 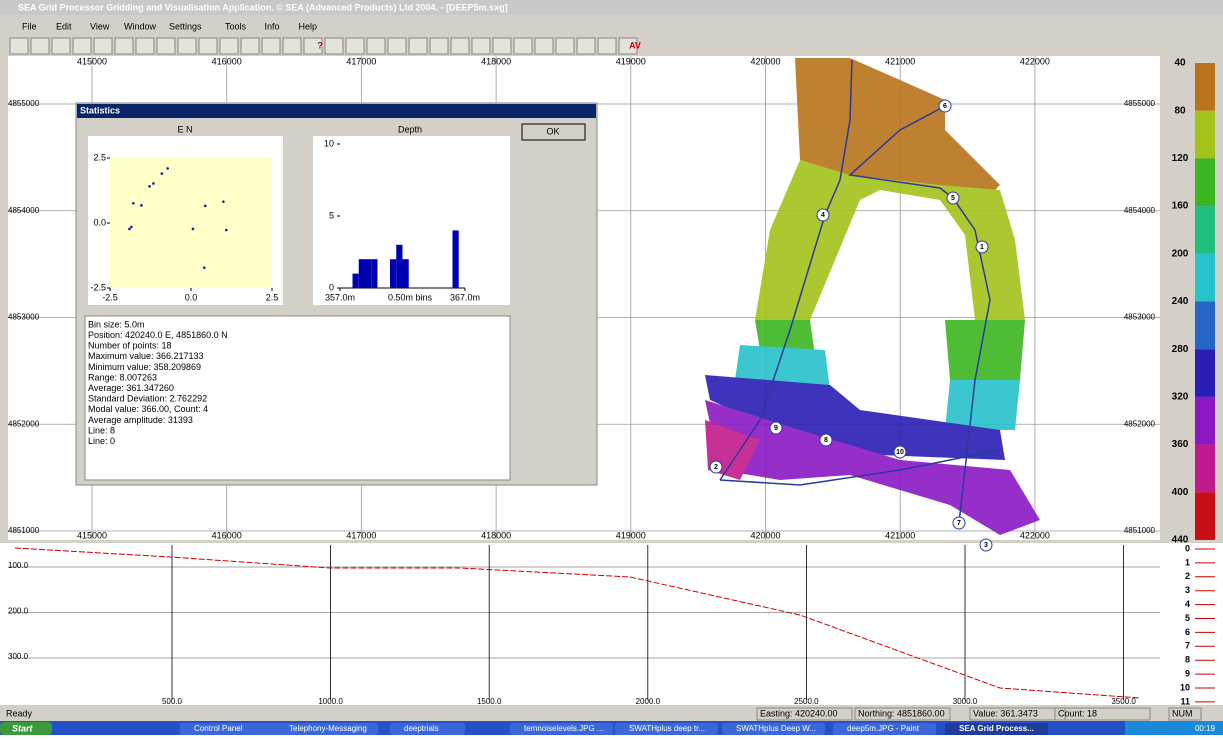 What do you see at coordinates (1187, 562) in the screenshot?
I see `line-label: 1` at bounding box center [1187, 562].